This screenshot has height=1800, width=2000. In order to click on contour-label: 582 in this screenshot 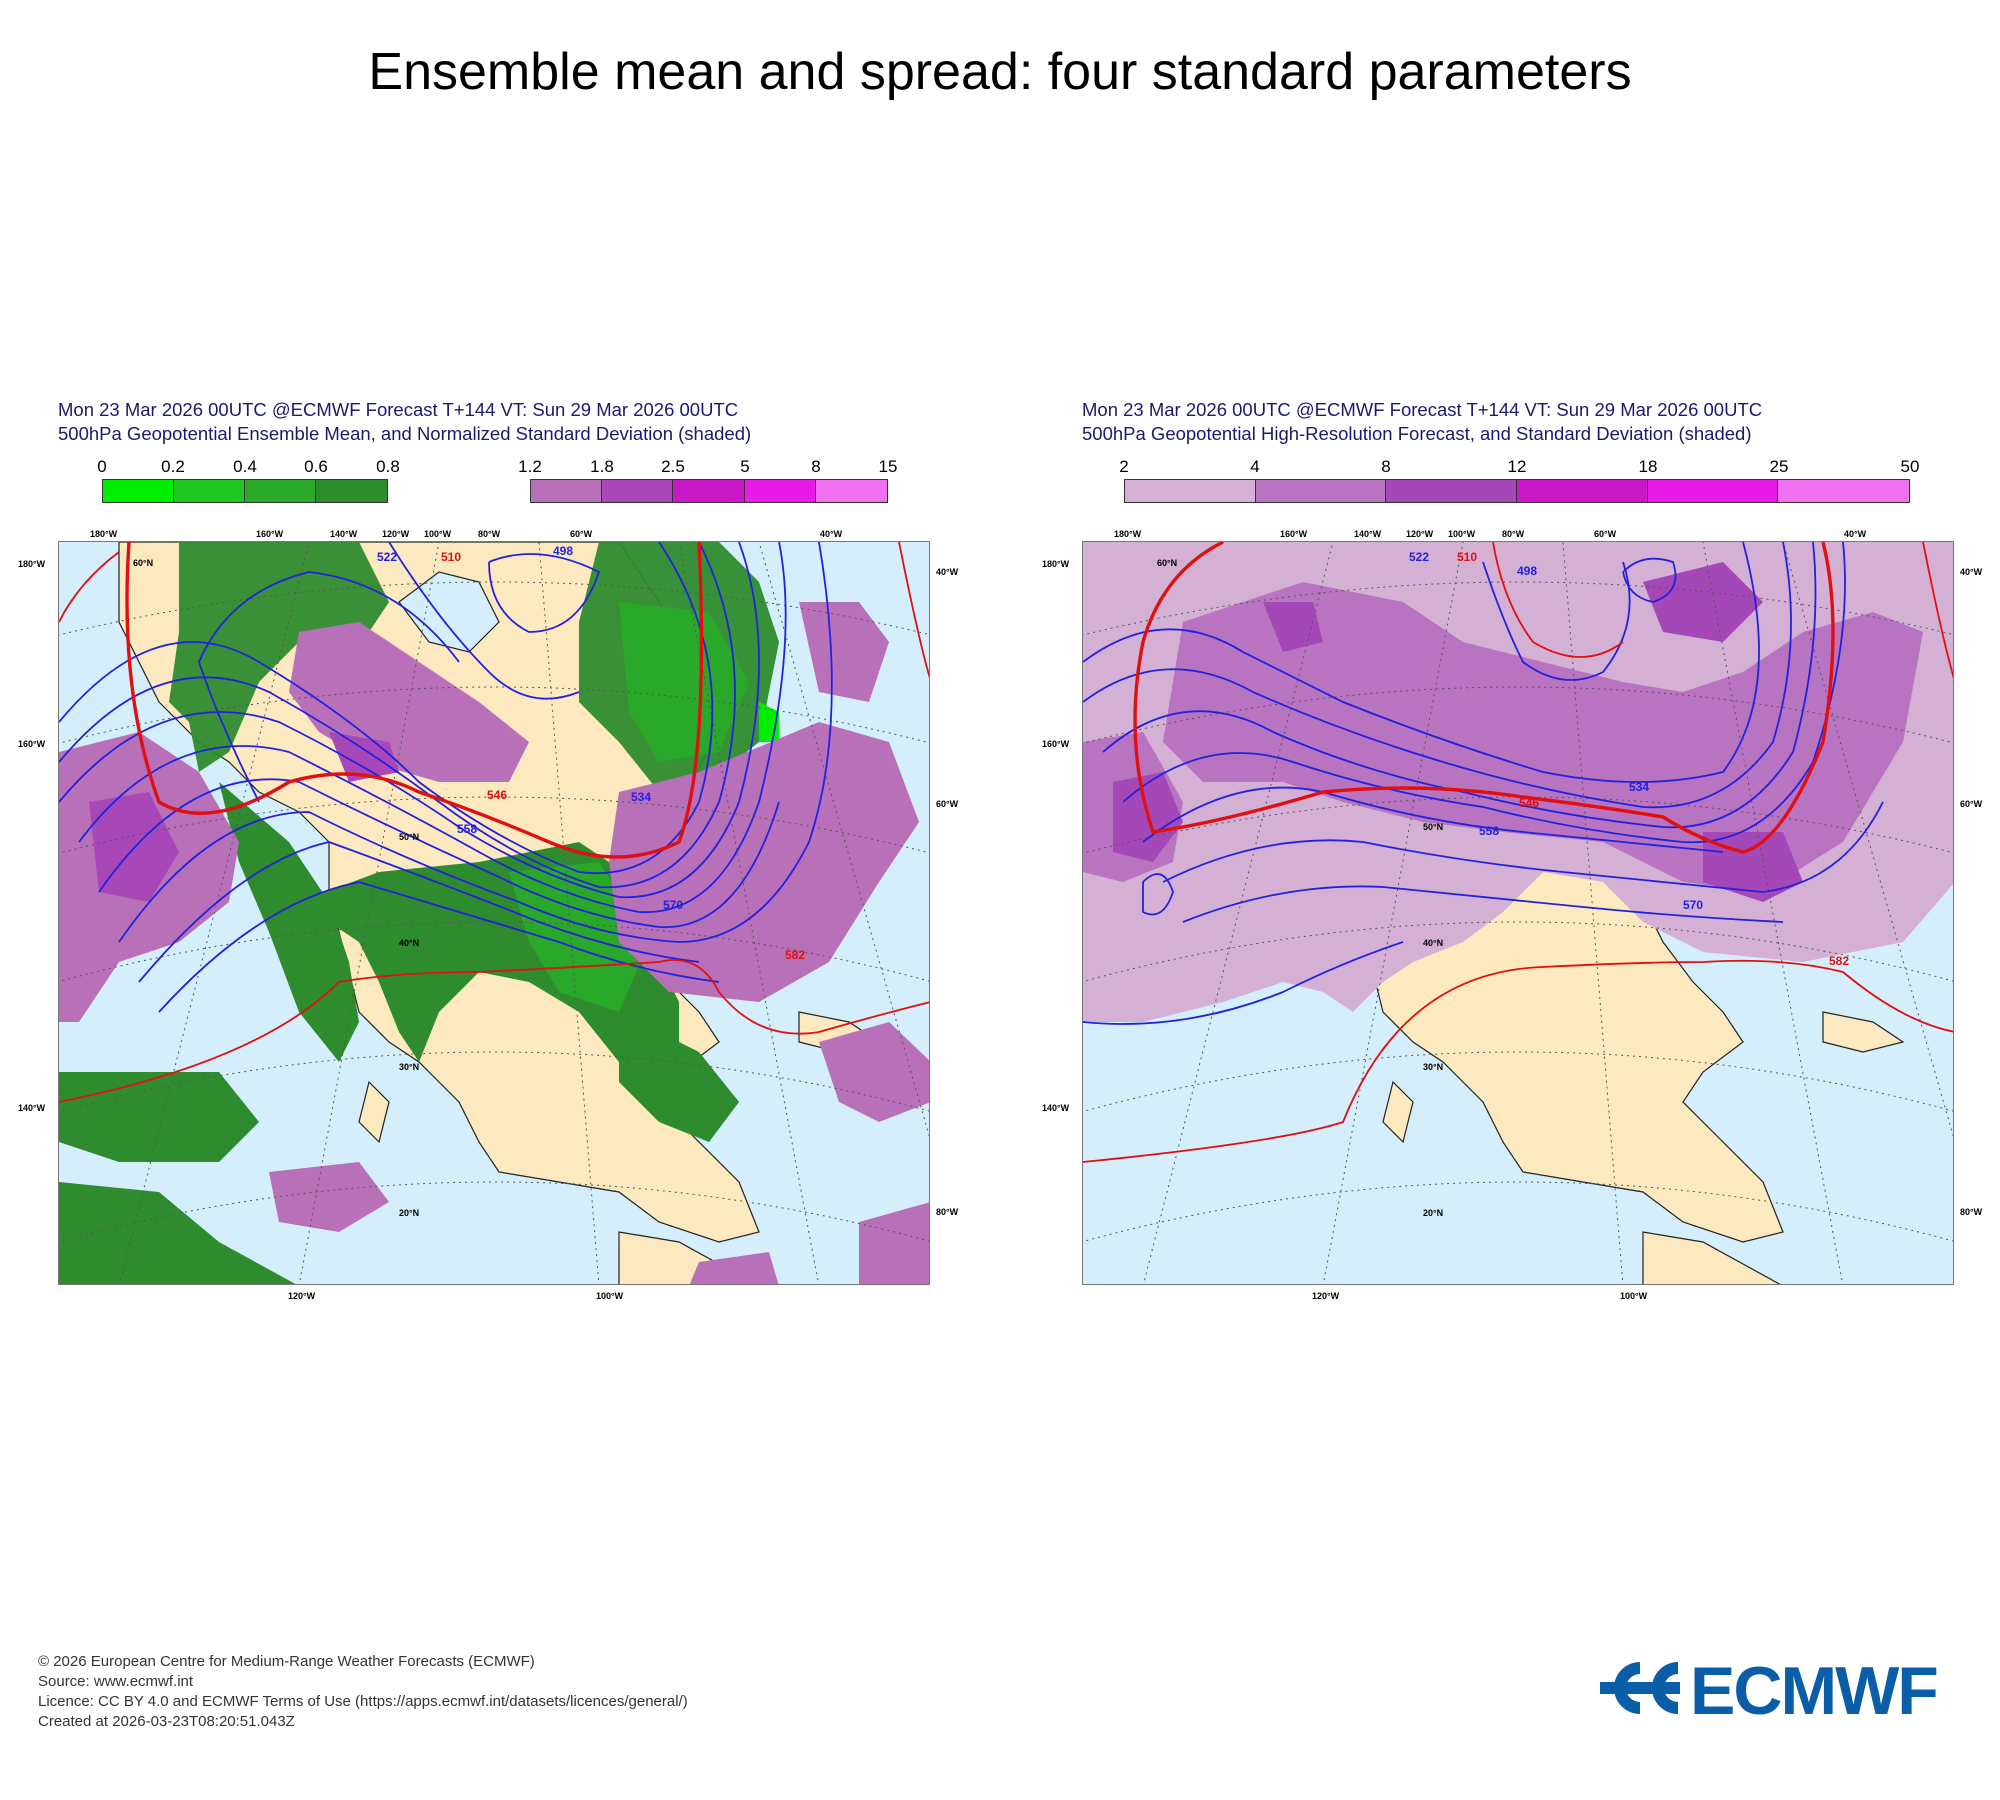, I will do `click(1839, 961)`.